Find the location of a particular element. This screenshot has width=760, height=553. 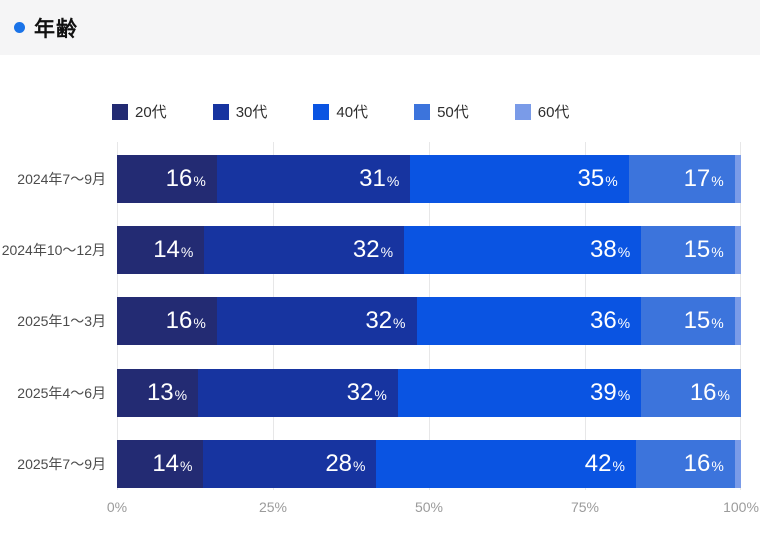

legend-item-60代: 60代 is located at coordinates (542, 111).